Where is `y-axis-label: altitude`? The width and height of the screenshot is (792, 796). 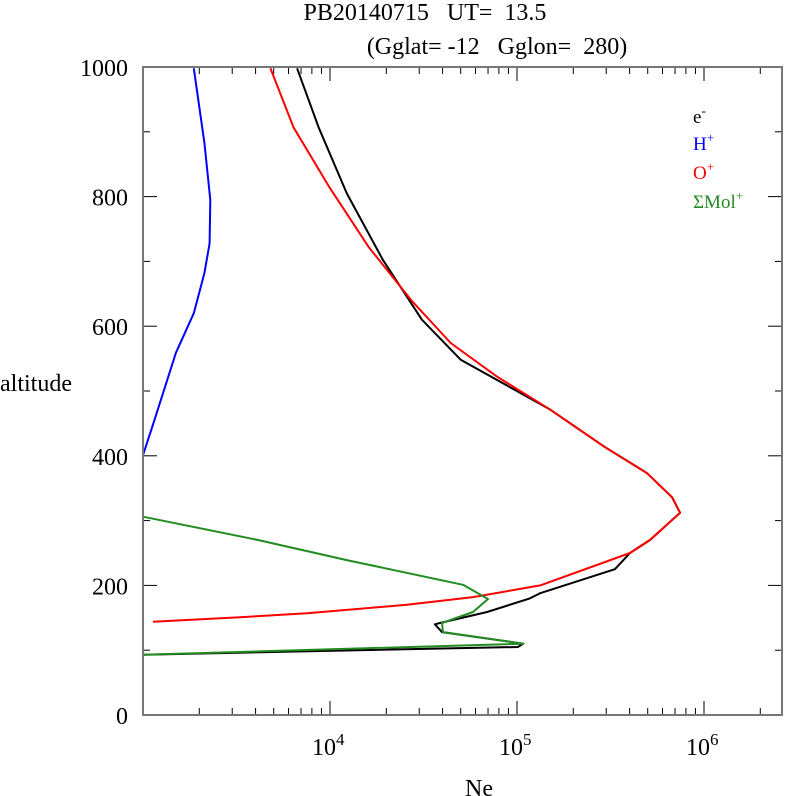 y-axis-label: altitude is located at coordinates (36, 384).